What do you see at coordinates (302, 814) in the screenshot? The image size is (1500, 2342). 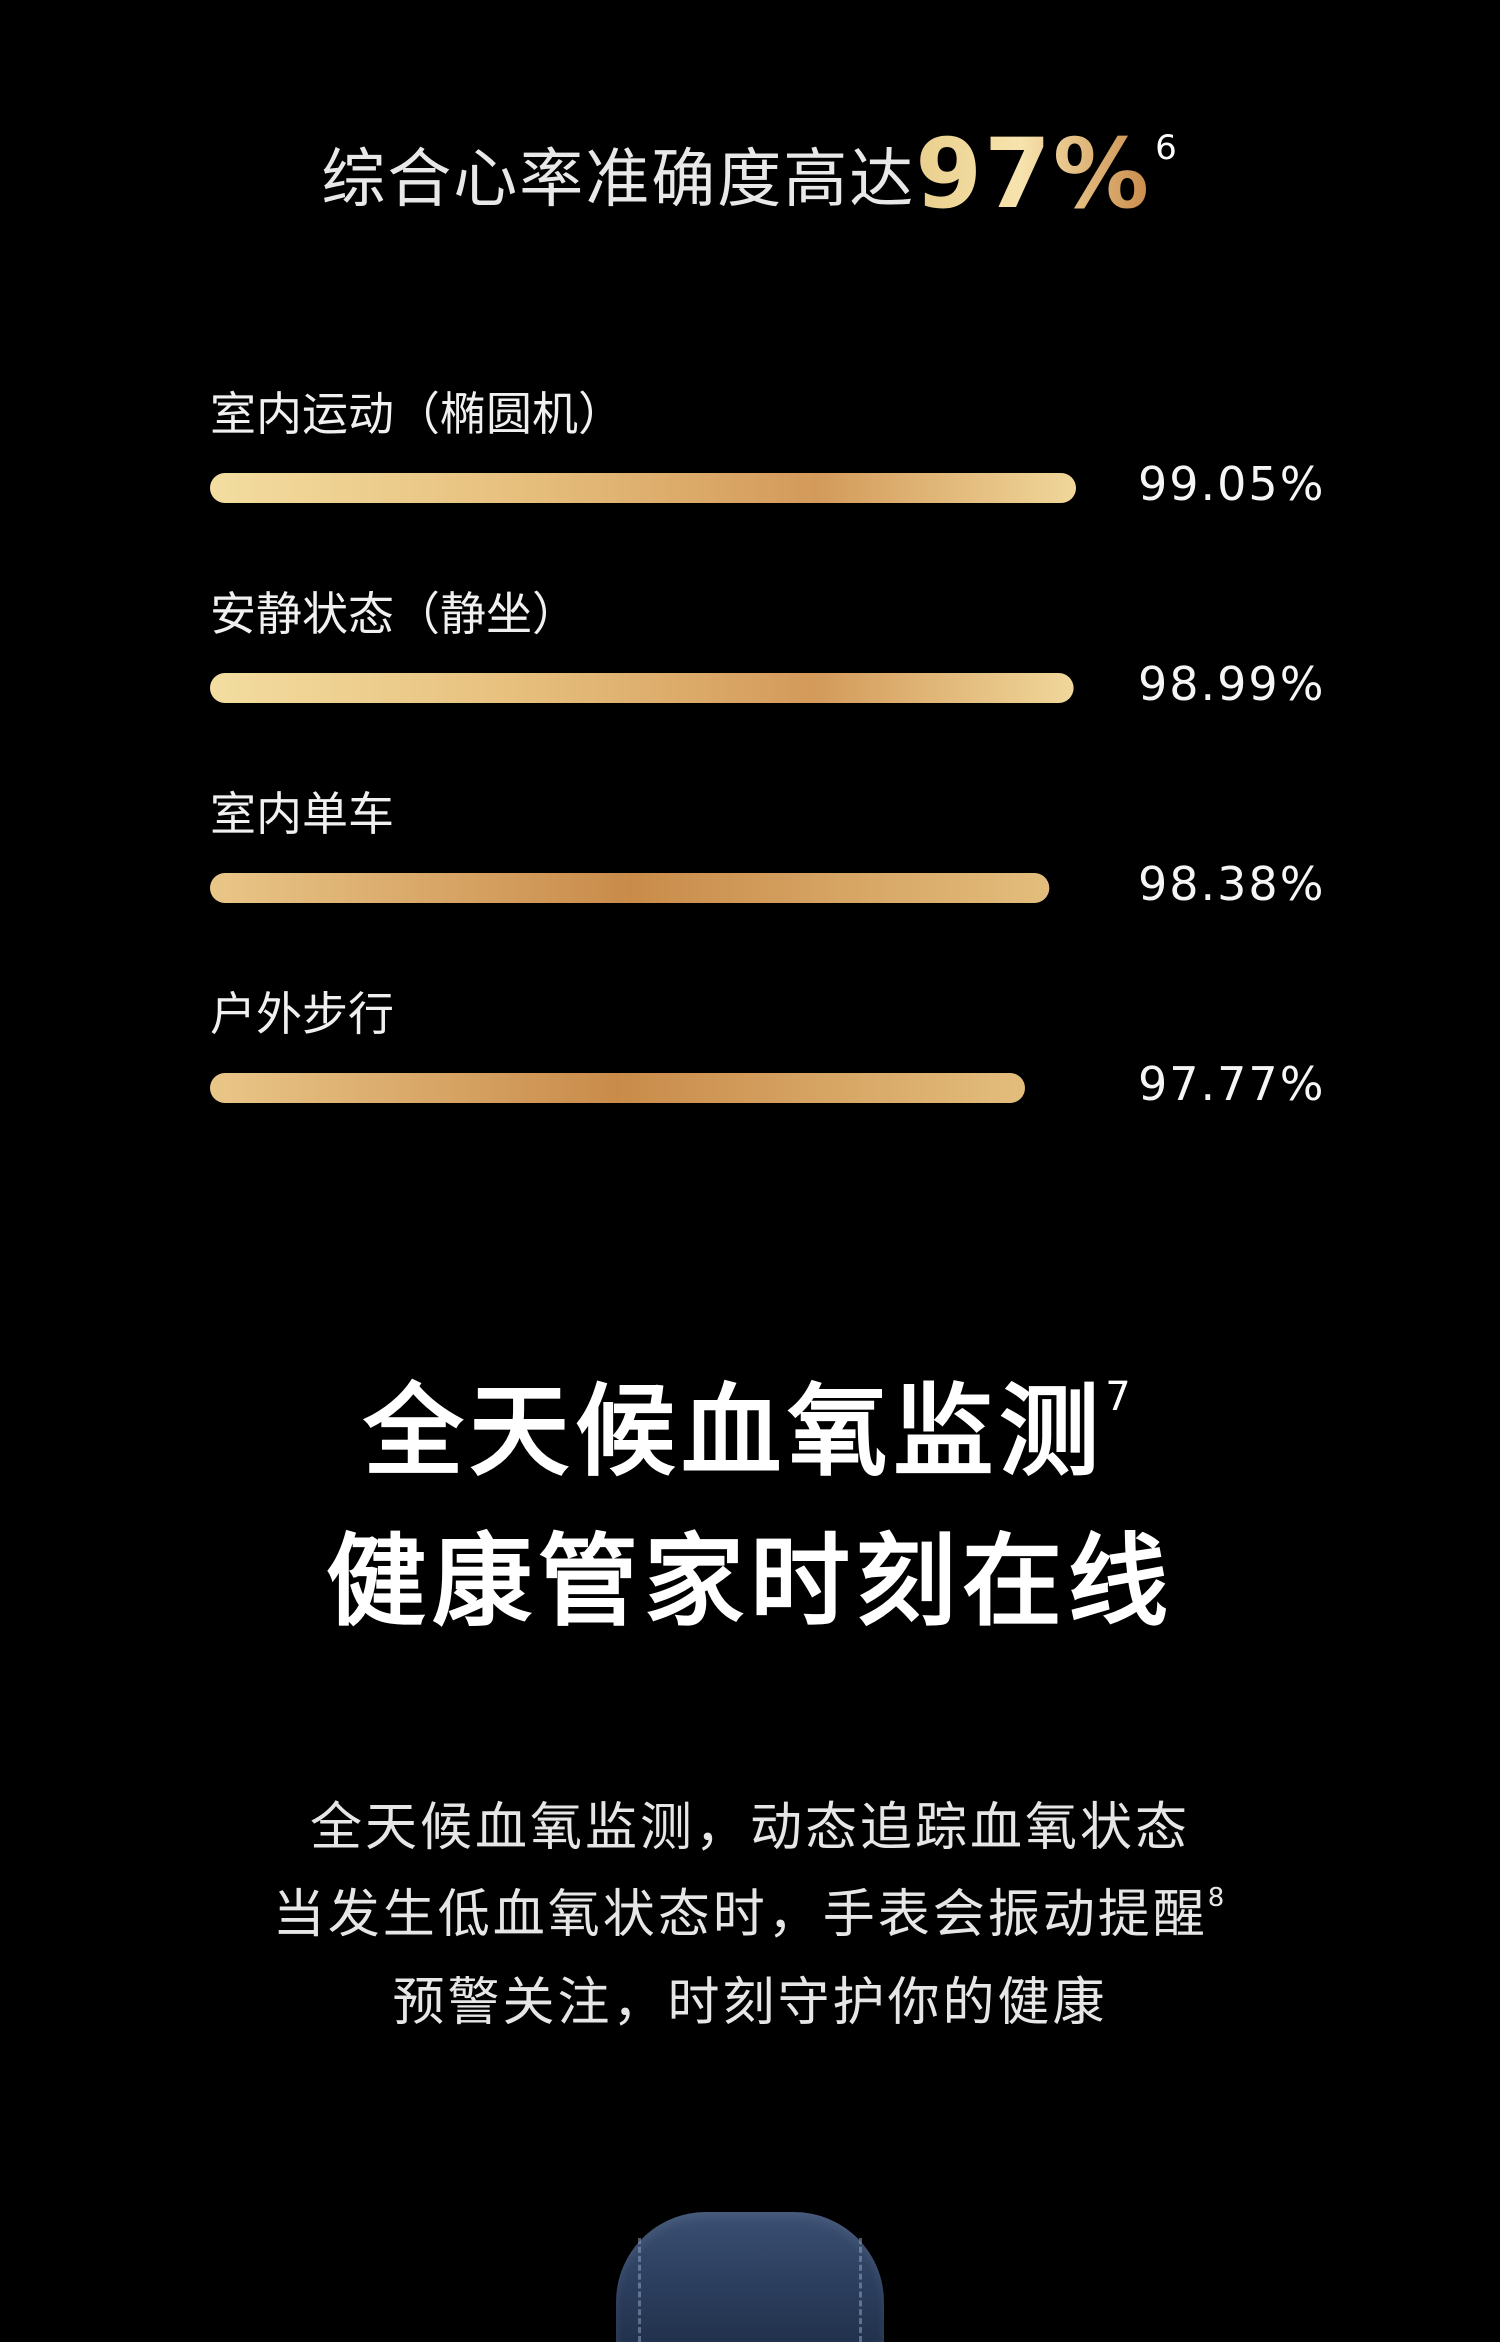 I see `bar-label: 室内单车` at bounding box center [302, 814].